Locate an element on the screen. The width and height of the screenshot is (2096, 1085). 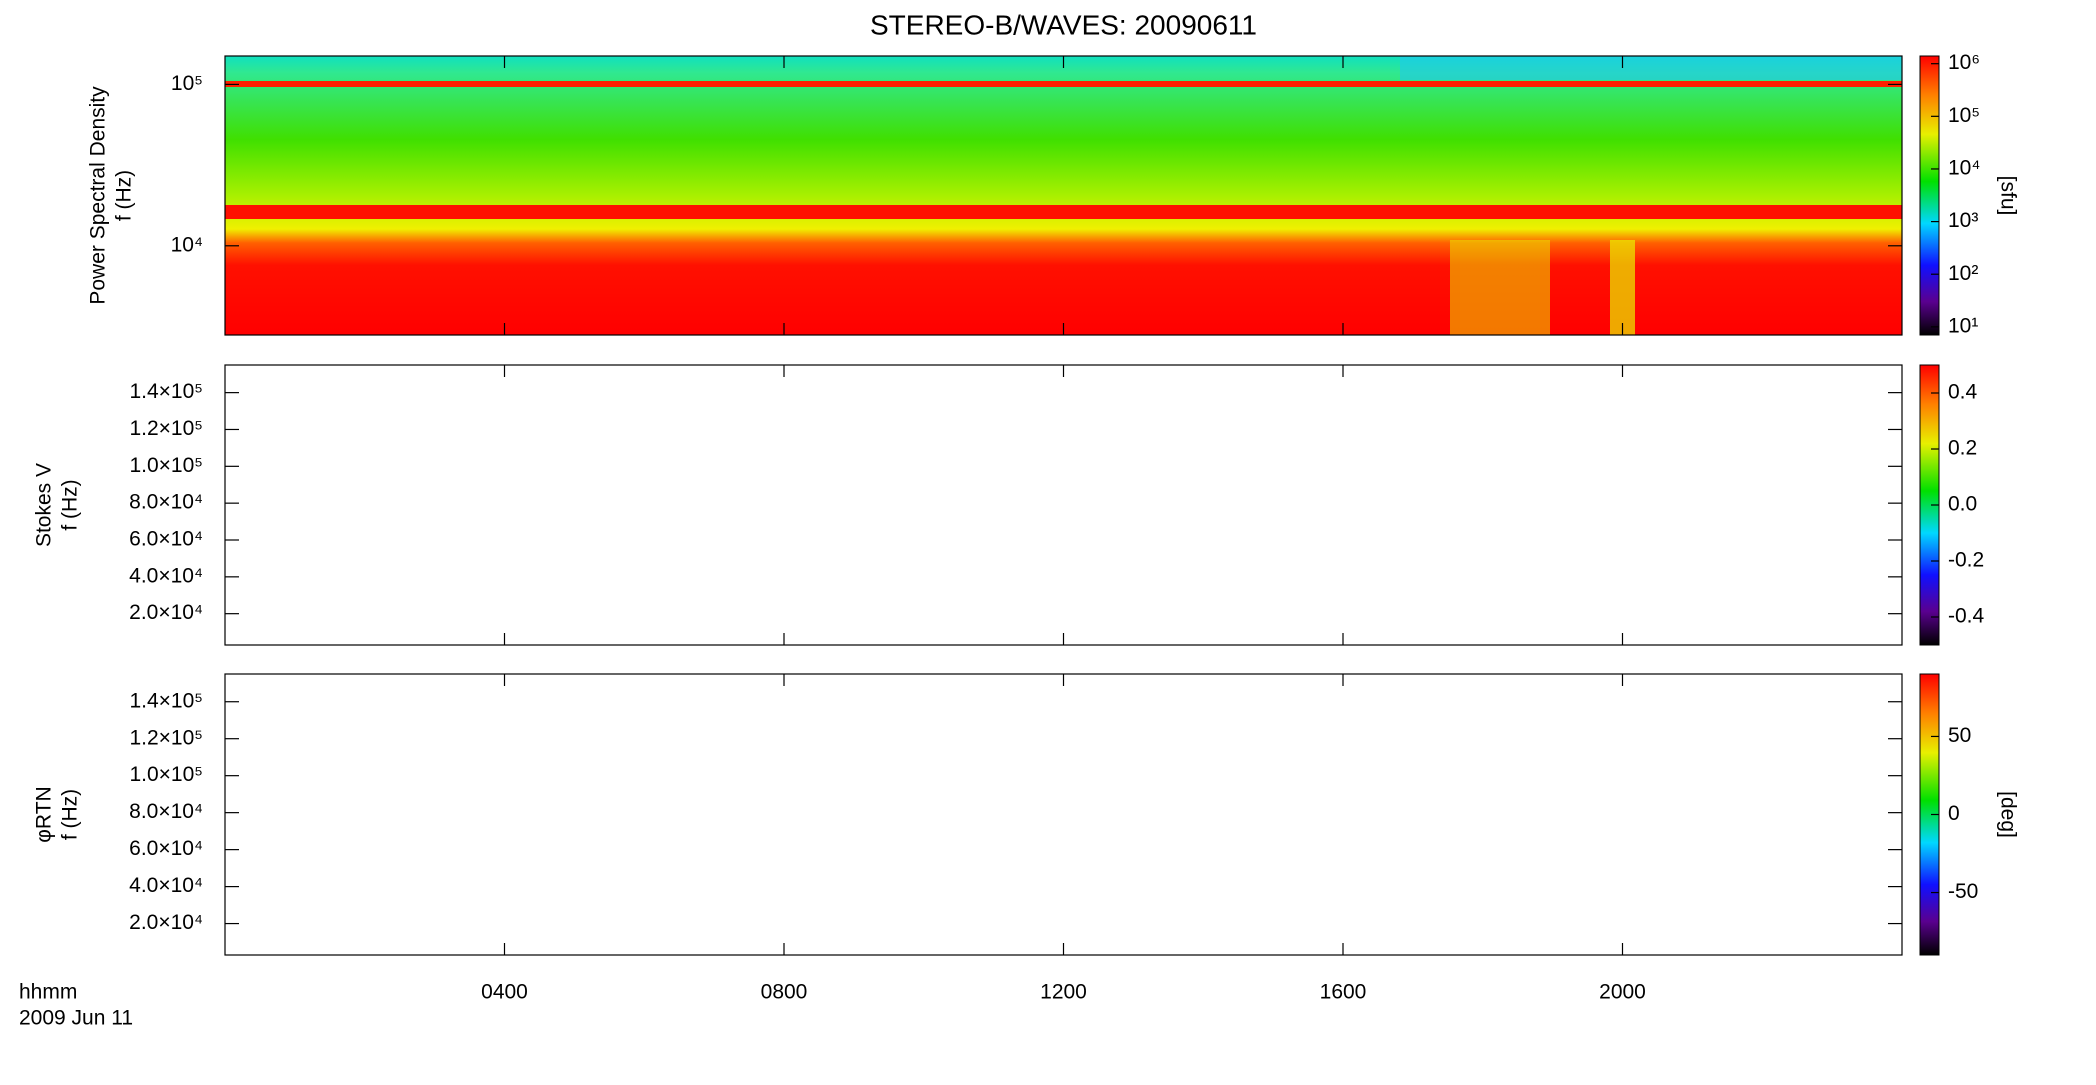
x-tick-label: 0400 is located at coordinates (504, 992).